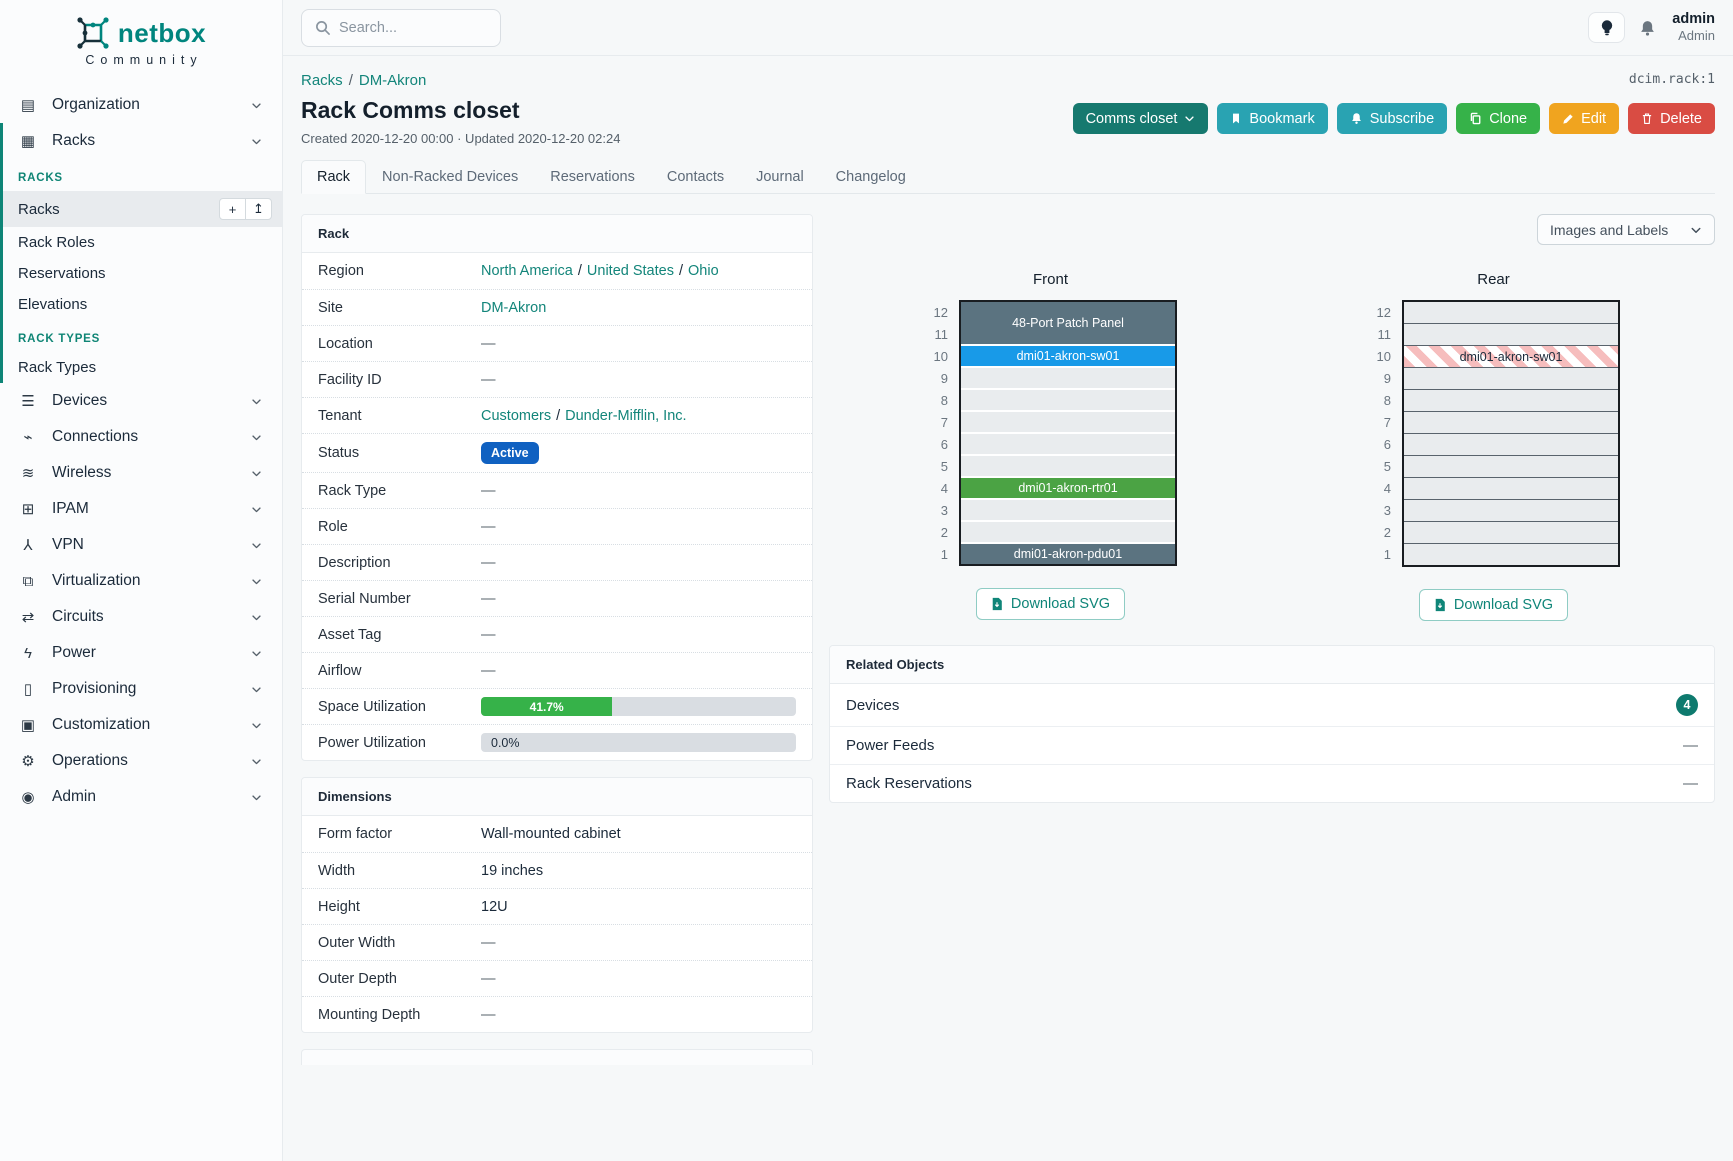  I want to click on user-menu: admin Admin, so click(1693, 27).